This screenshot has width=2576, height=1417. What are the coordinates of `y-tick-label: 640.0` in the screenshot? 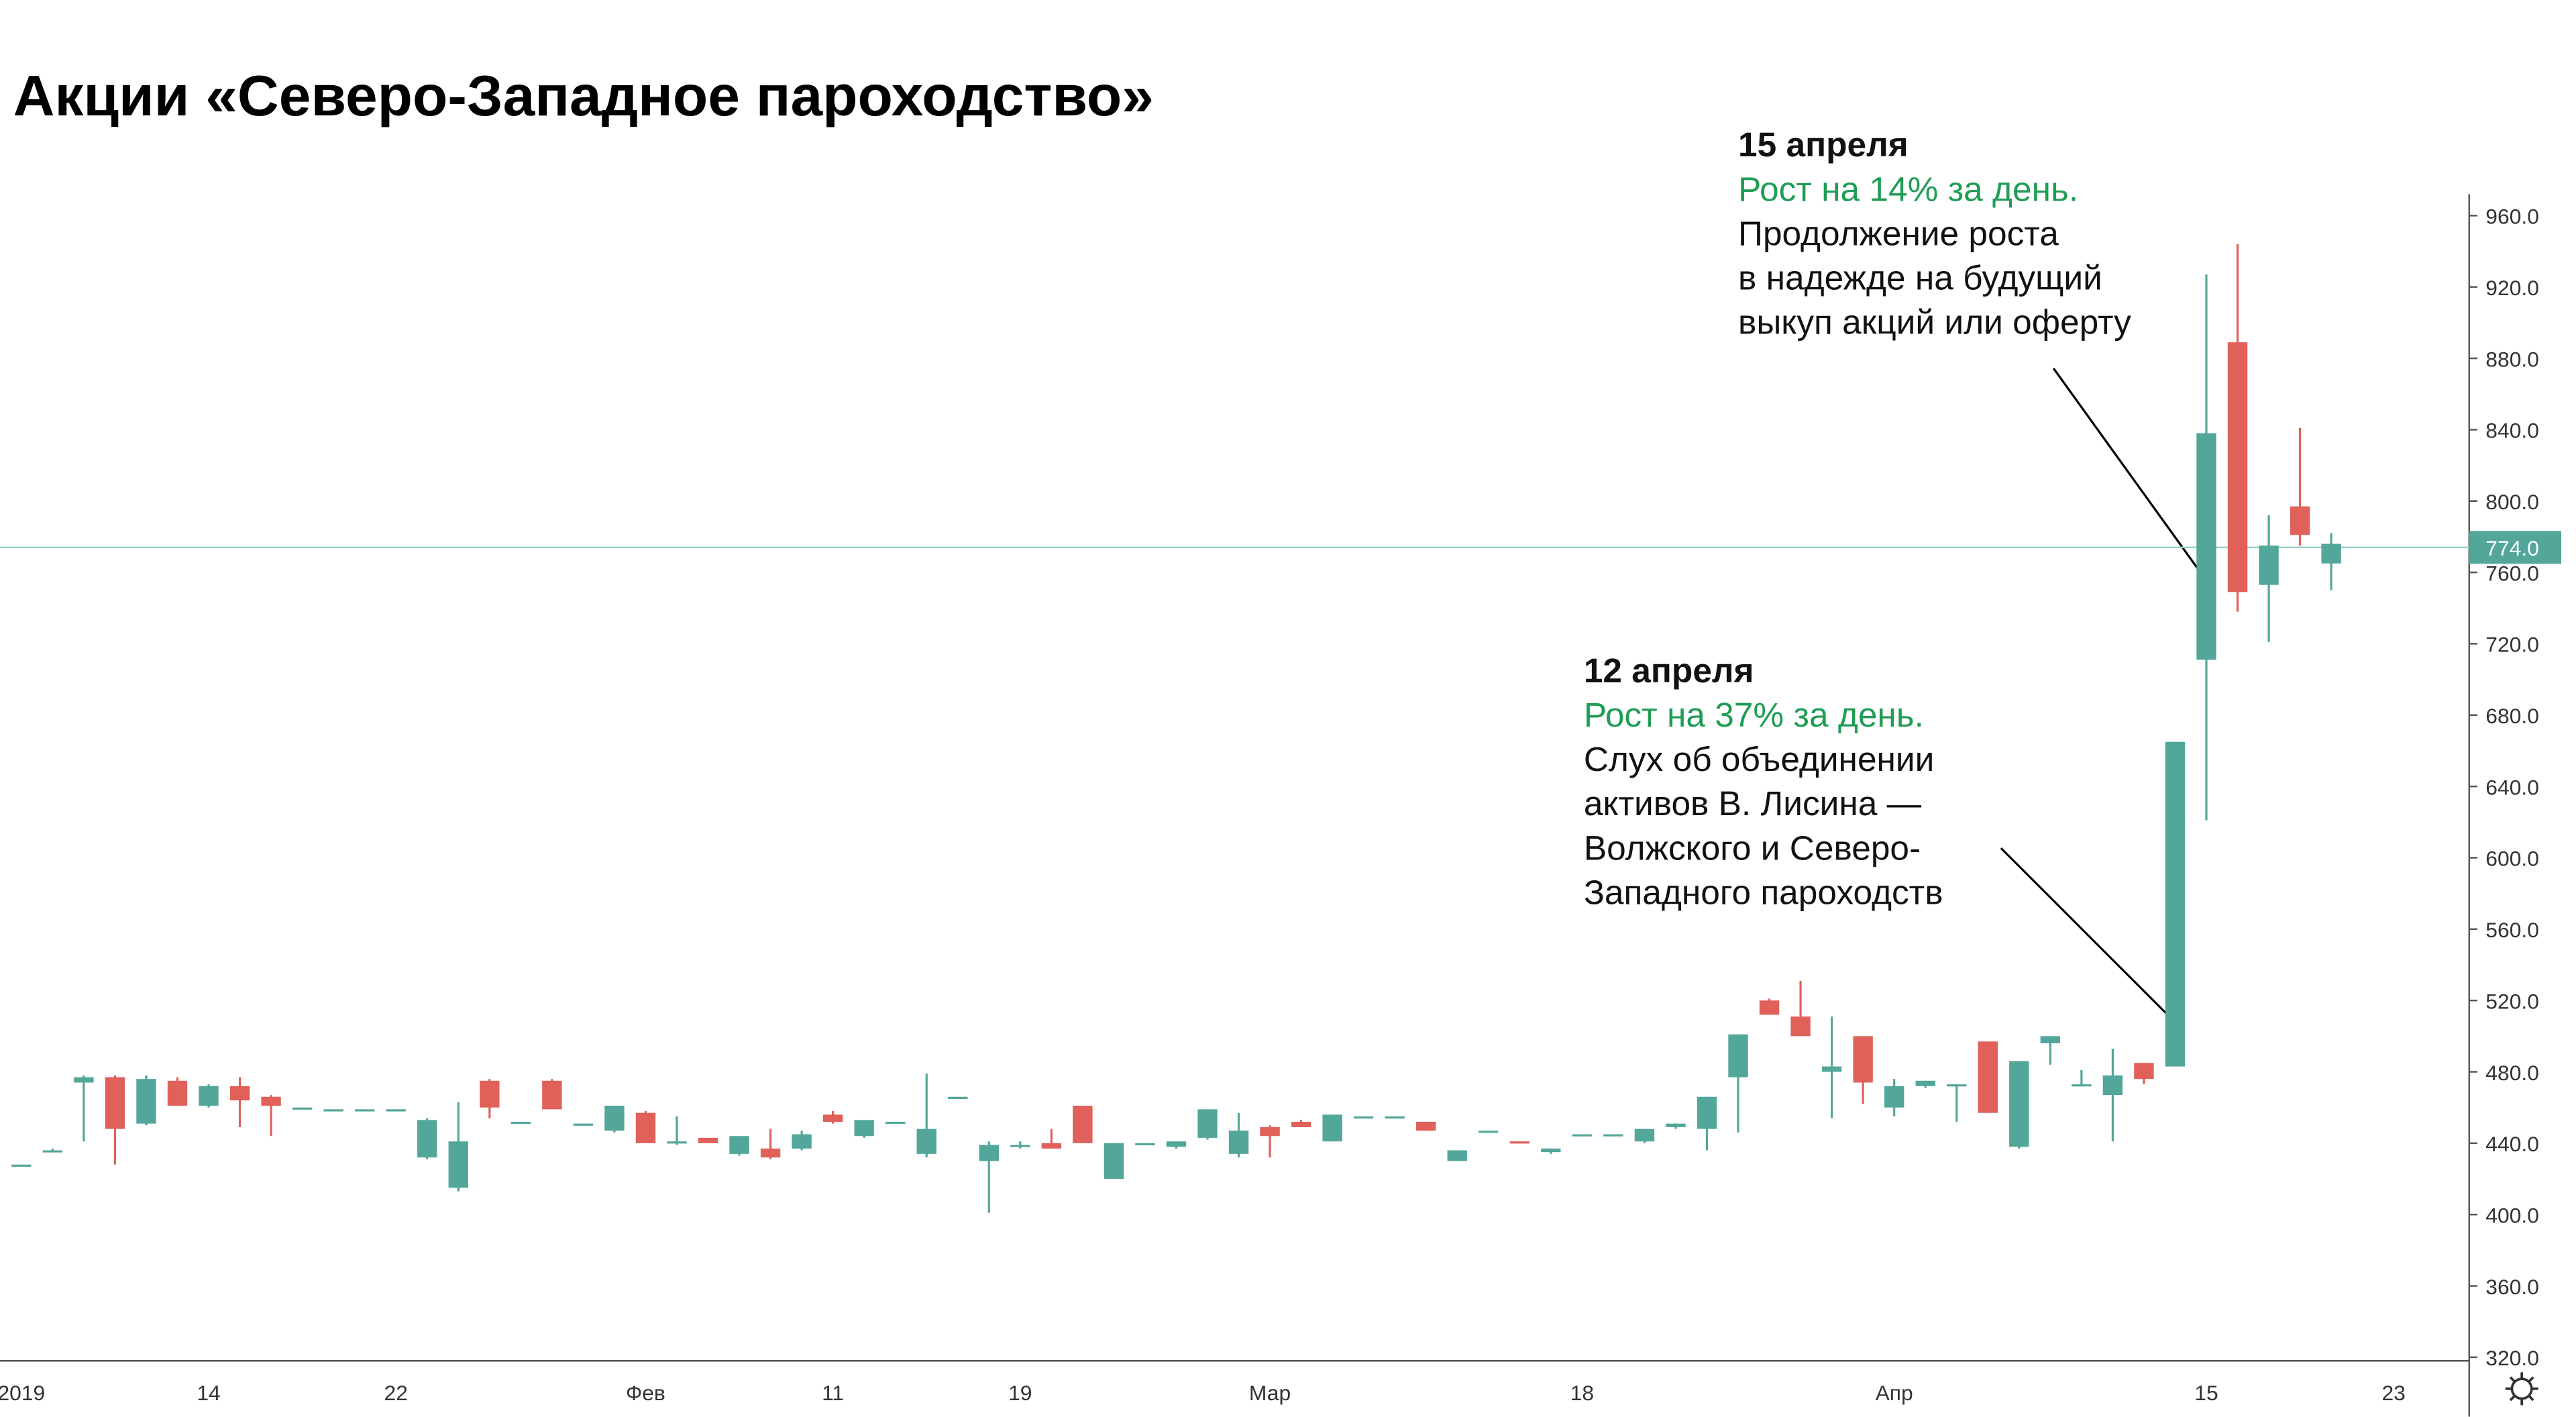 It's located at (2512, 787).